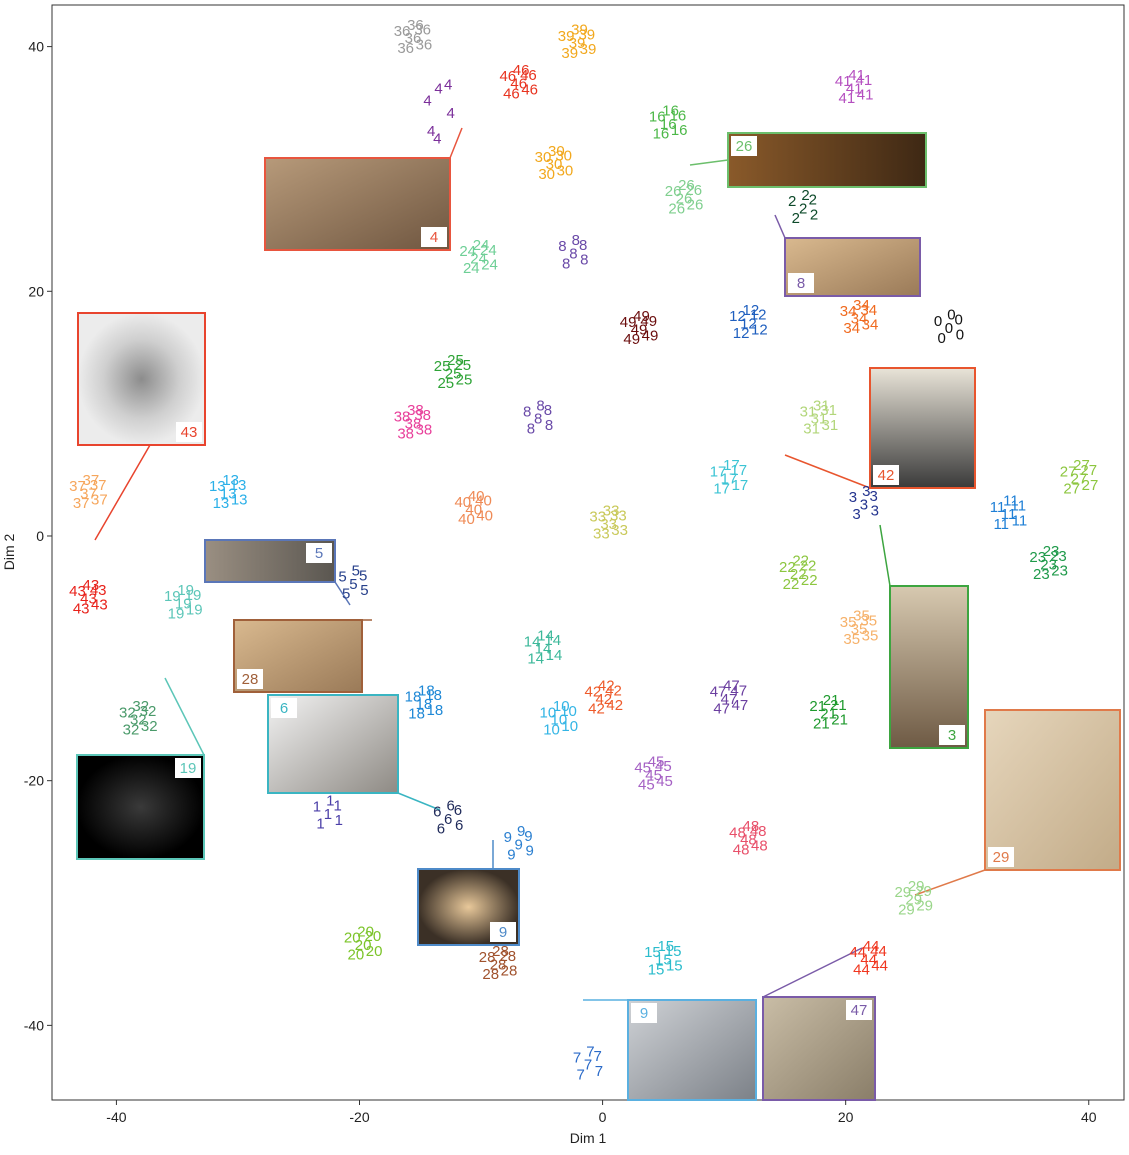 The height and width of the screenshot is (1155, 1129). What do you see at coordinates (684, 198) in the screenshot?
I see `point-label: 26` at bounding box center [684, 198].